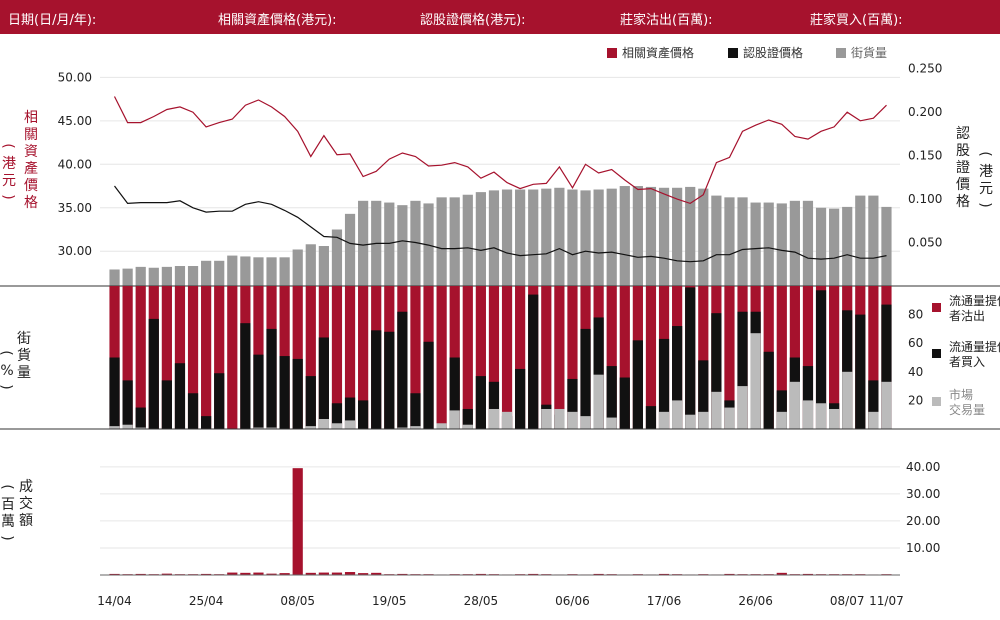 The height and width of the screenshot is (620, 1000). Describe the element at coordinates (967, 316) in the screenshot. I see `mm-legend-label: 者沽出` at that location.